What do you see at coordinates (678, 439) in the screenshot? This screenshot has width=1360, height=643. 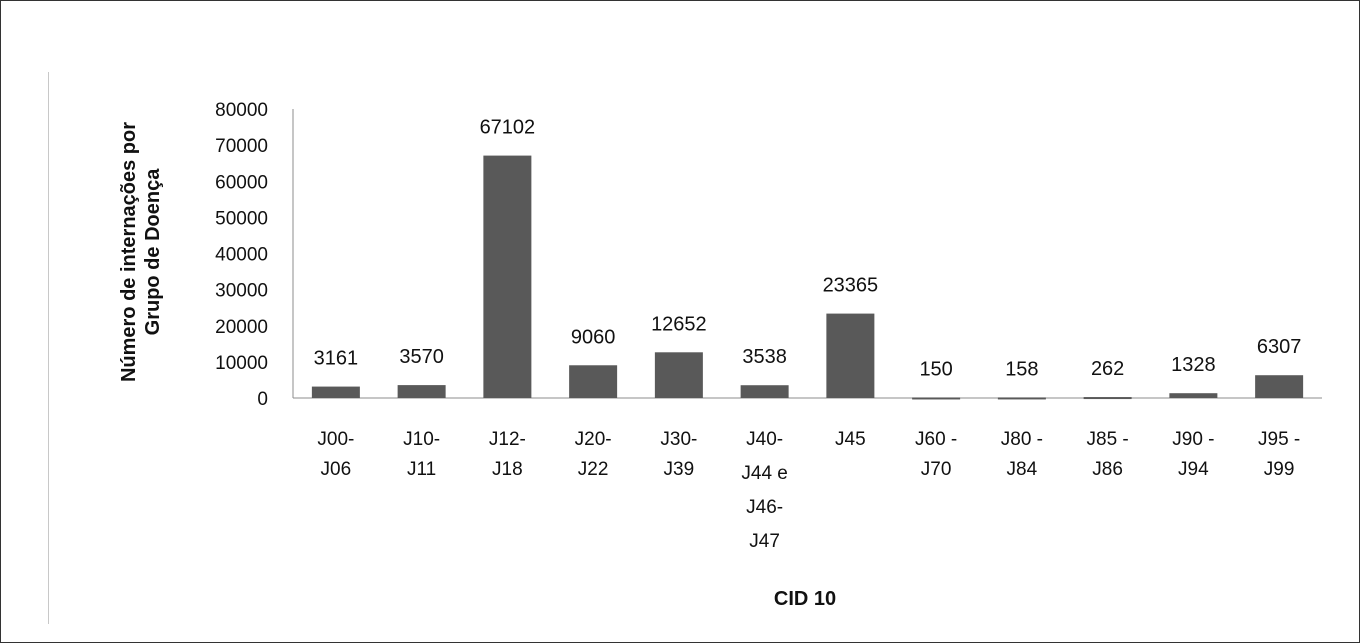 I see `x-tick-label: J30-` at bounding box center [678, 439].